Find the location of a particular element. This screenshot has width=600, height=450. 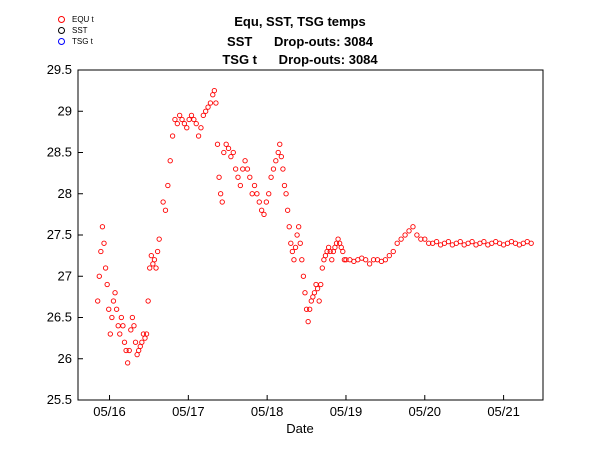

y-axis: 25.5 26 26.5 27 27.5 28 28.5 29 29.5 is located at coordinates (65, 234).